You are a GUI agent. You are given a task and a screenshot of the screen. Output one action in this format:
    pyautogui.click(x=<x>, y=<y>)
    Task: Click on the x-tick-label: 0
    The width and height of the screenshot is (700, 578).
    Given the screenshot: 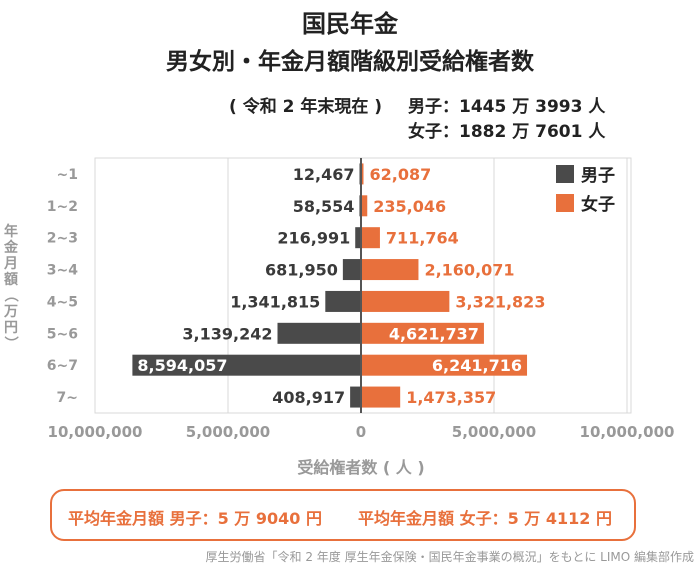 What is the action you would take?
    pyautogui.click(x=361, y=432)
    